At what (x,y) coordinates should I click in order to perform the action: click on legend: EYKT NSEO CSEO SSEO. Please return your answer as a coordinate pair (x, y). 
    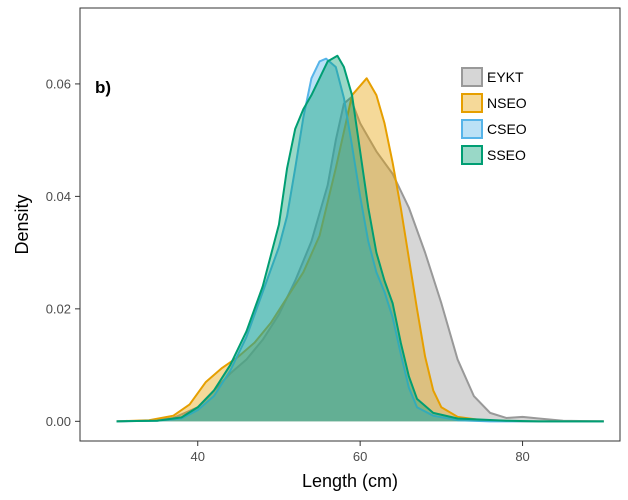
    Looking at the image, I should click on (494, 116).